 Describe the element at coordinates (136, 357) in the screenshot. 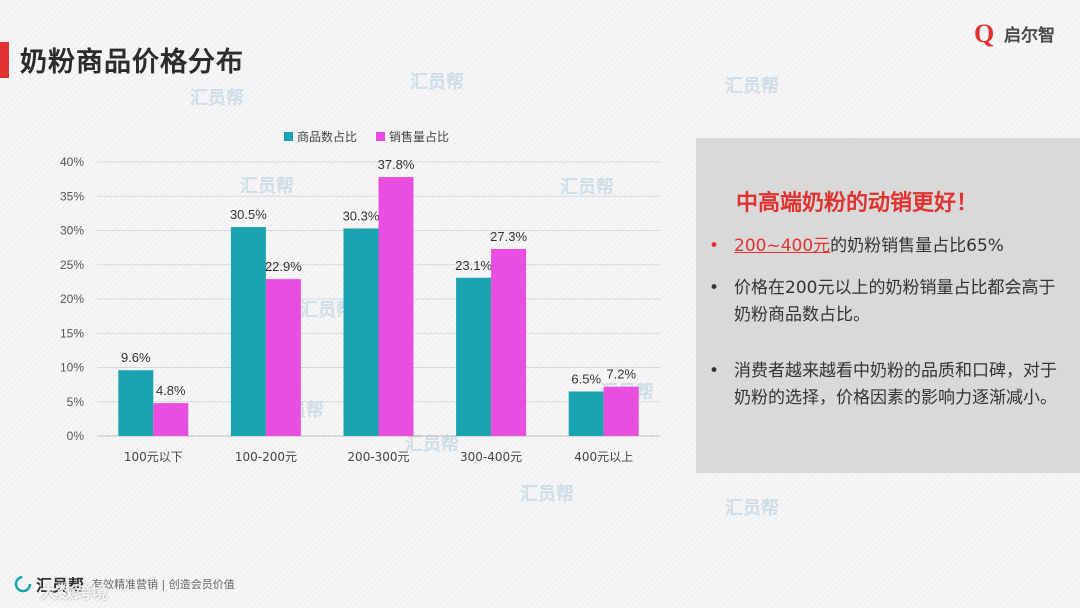

I see `data-label: 9.6%` at that location.